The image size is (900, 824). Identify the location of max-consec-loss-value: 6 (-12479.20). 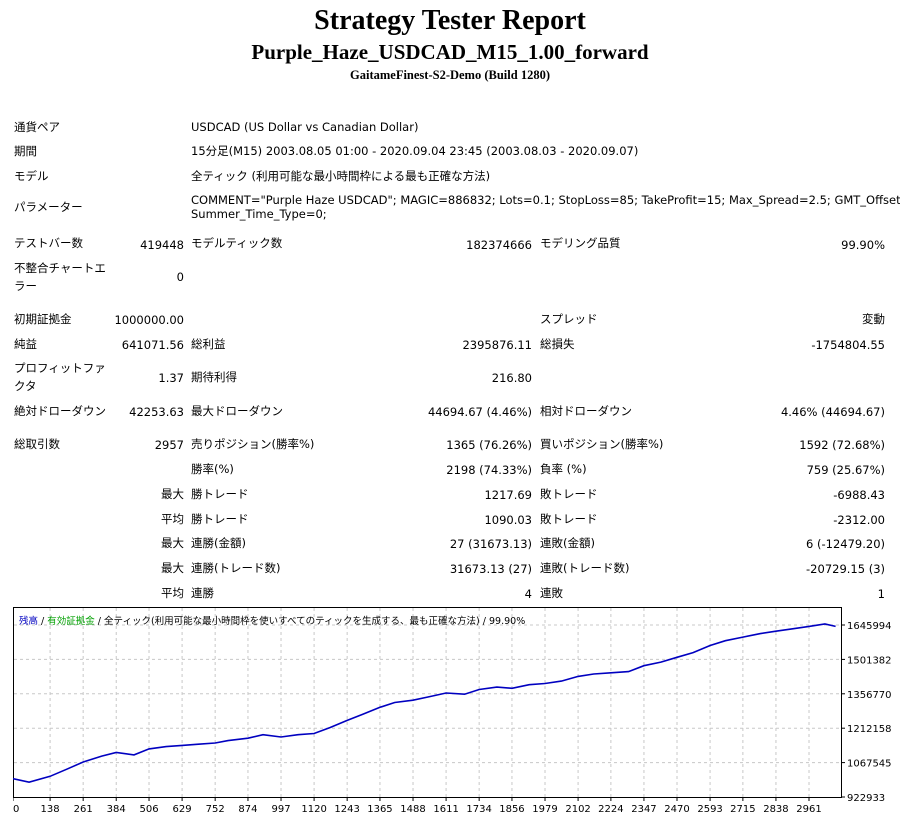
(845, 544).